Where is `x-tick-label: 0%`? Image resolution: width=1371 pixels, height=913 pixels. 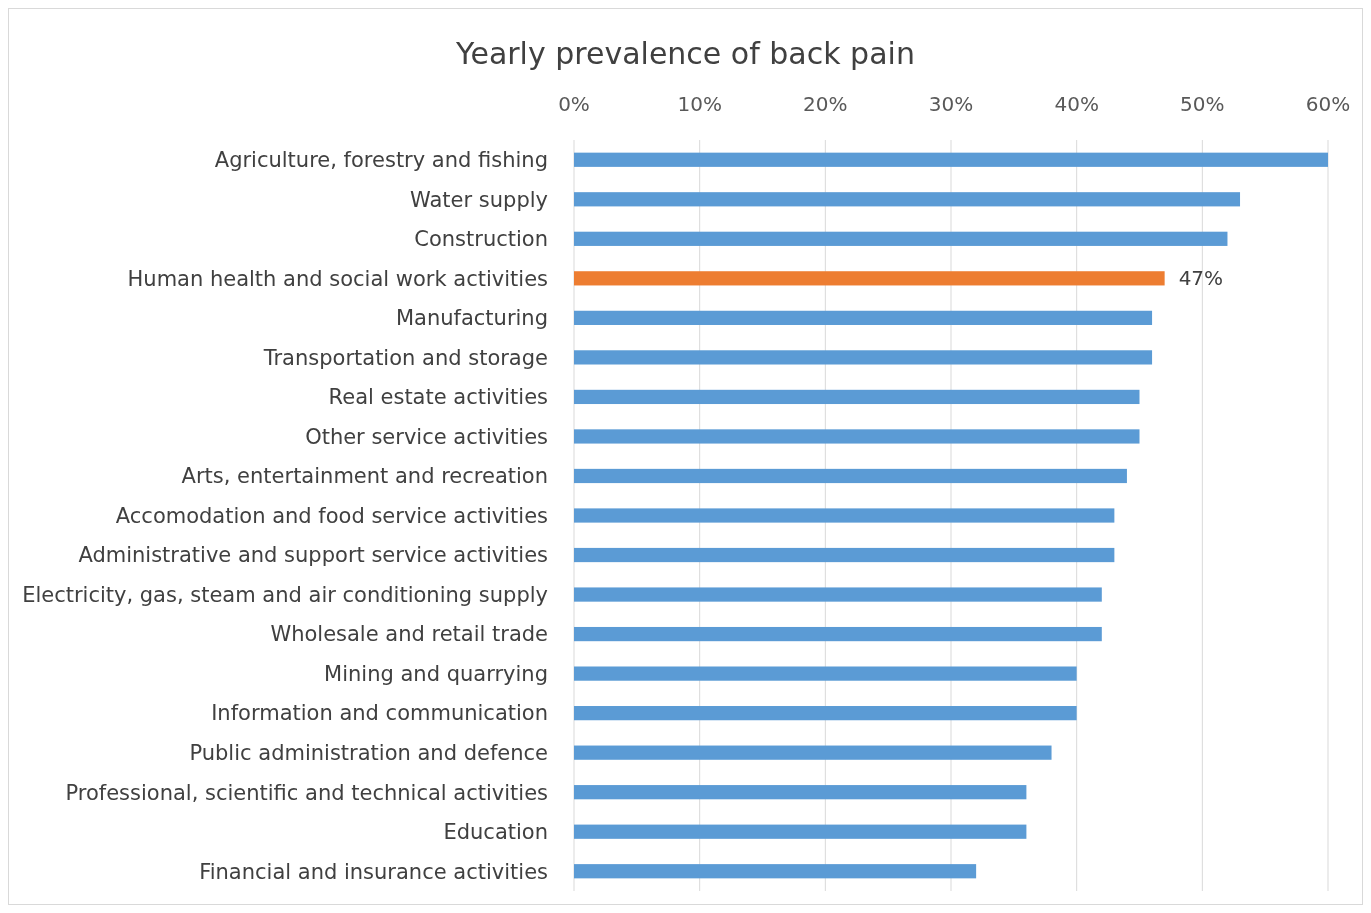 x-tick-label: 0% is located at coordinates (574, 104).